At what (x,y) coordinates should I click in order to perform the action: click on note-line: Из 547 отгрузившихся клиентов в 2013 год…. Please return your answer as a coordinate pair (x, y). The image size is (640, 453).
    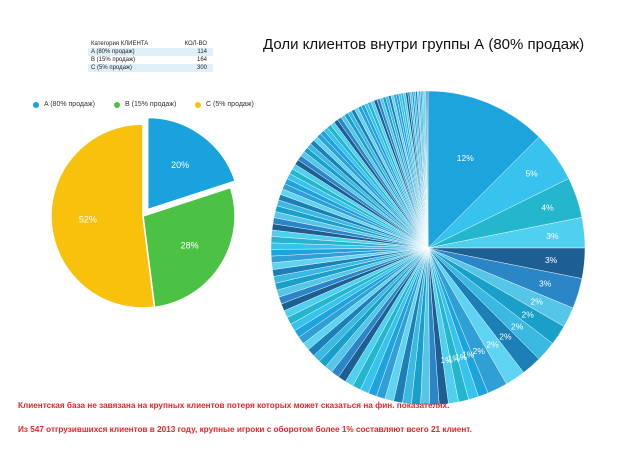
    Looking at the image, I should click on (245, 429).